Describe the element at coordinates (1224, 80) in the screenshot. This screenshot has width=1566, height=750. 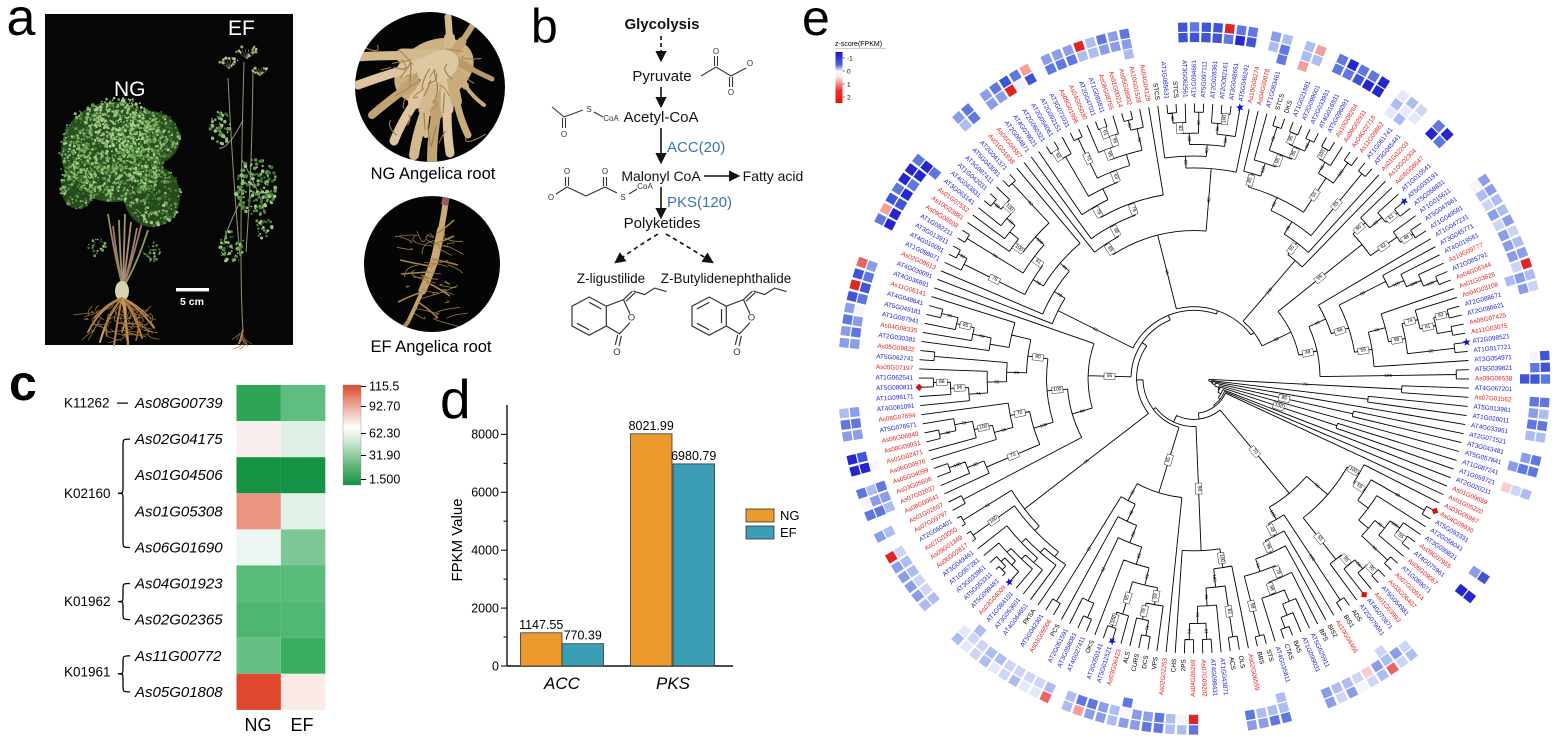
I see `svg-text: AT2G082161` at that location.